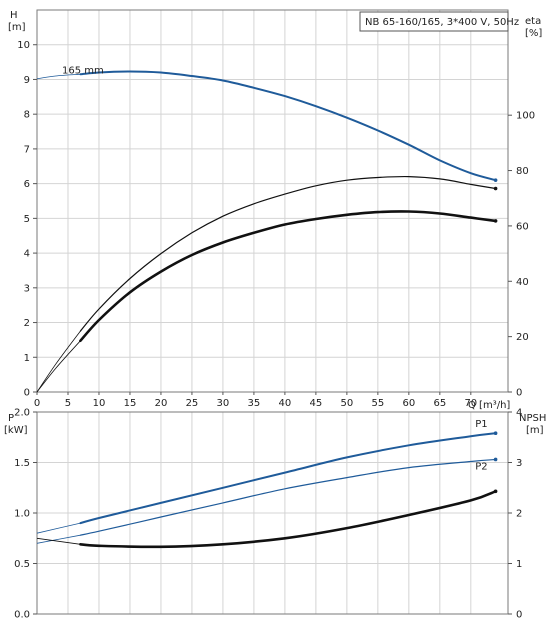 The image size is (551, 627). I want to click on x-tick-label: 25, so click(192, 403).